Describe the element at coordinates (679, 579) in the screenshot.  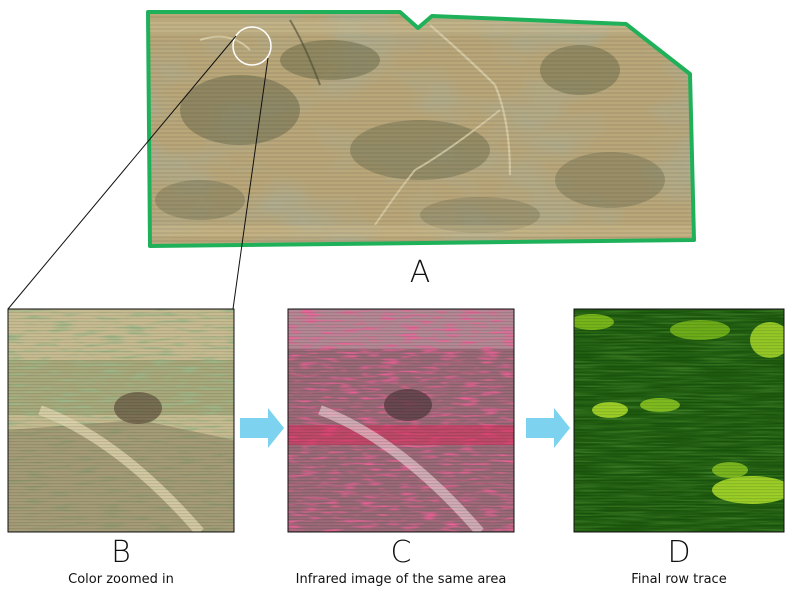
I see `caption-d: Final row trace` at that location.